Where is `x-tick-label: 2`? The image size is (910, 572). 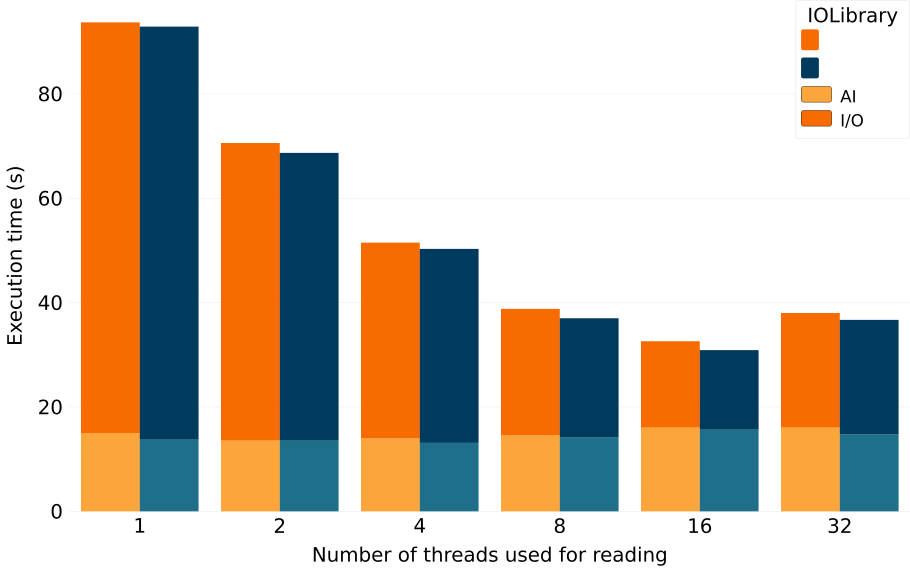 x-tick-label: 2 is located at coordinates (279, 525).